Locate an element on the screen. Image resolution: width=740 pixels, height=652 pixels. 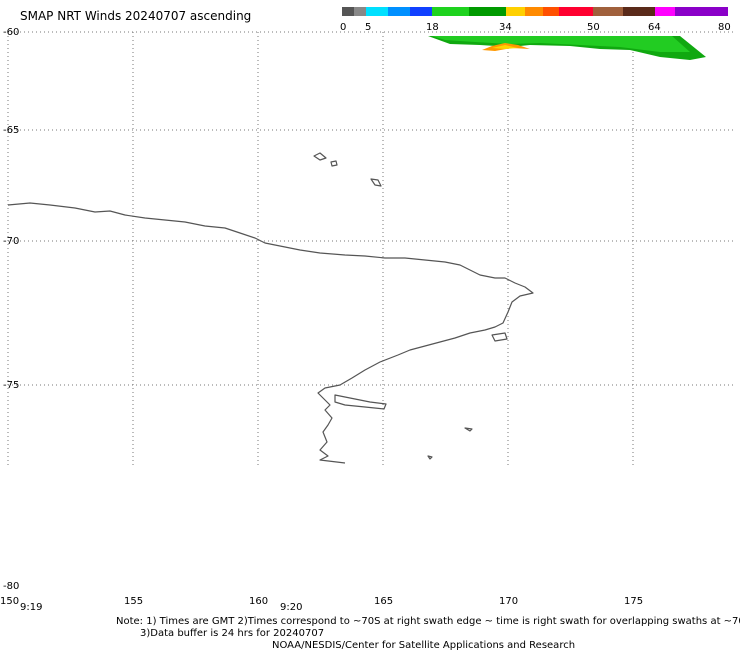
lon-label-155: 155 is located at coordinates (133, 601).